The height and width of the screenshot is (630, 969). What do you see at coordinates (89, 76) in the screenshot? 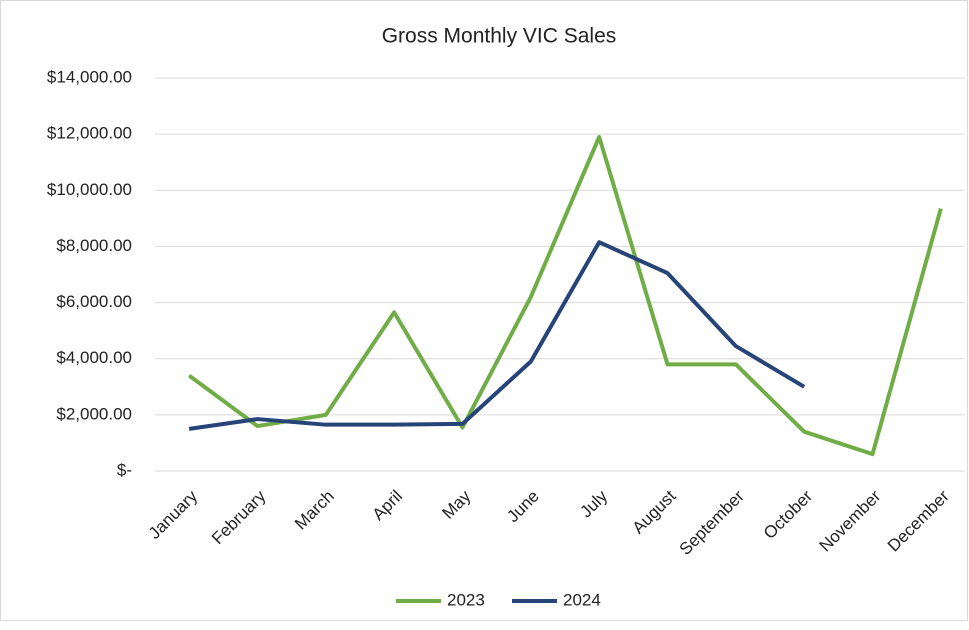
I see `y-tick-label: $14,000.00` at bounding box center [89, 76].